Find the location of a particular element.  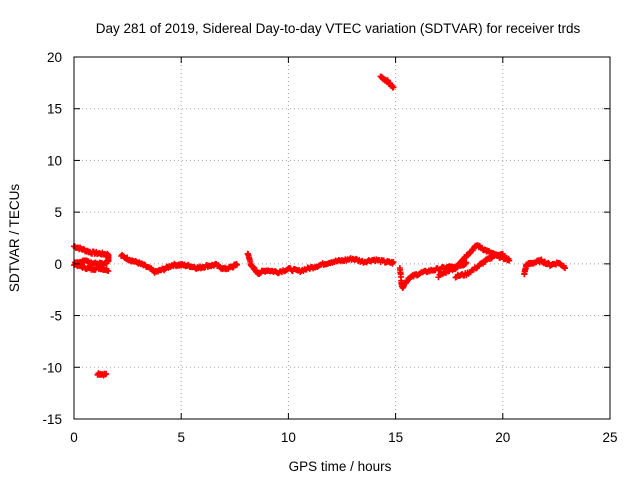

y-tick-label: -15 is located at coordinates (52, 419).